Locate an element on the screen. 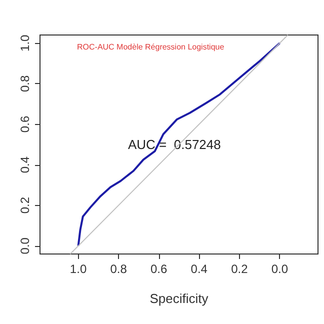  x-tick-label: 0.0 is located at coordinates (279, 269).